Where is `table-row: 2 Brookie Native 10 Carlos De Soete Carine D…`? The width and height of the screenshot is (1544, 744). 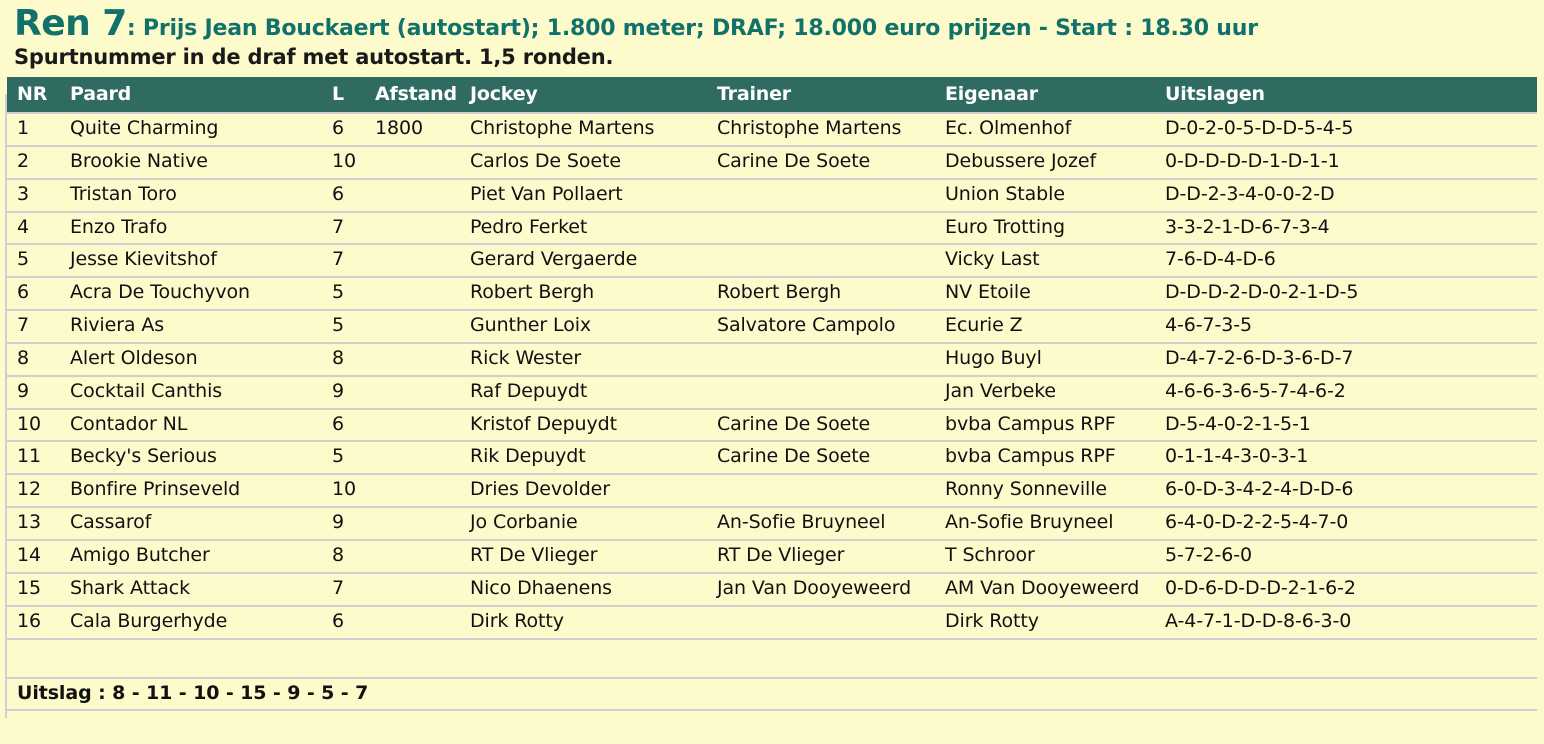
table-row: 2 Brookie Native 10 Carlos De Soete Carine D… is located at coordinates (772, 162).